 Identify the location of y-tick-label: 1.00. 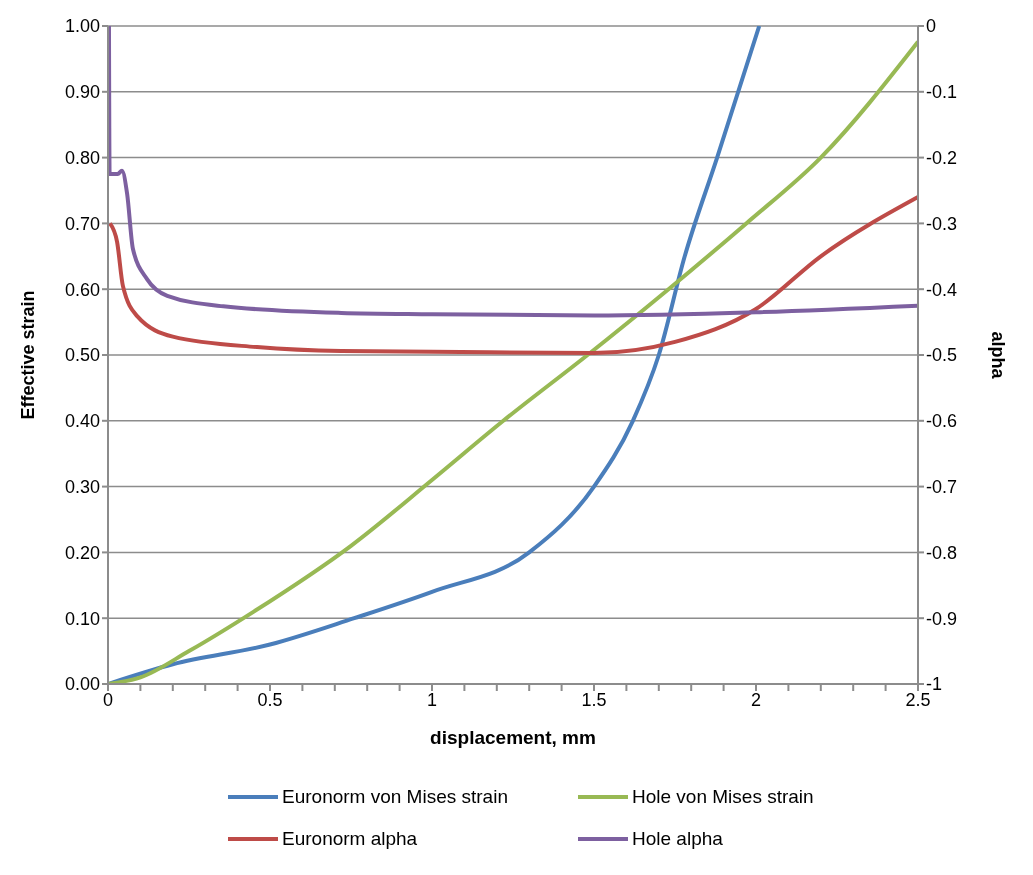
(82, 26).